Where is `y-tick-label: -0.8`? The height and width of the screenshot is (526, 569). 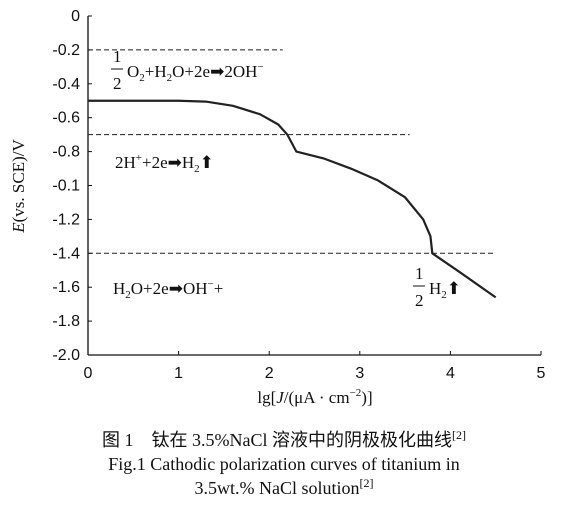 y-tick-label: -0.8 is located at coordinates (66, 152).